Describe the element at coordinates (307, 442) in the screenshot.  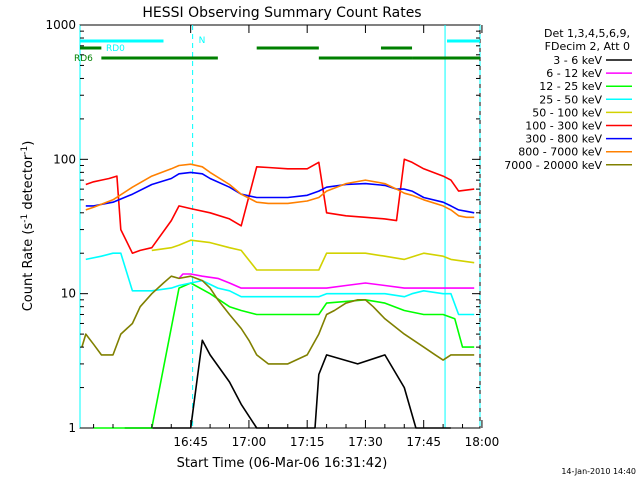
I see `x-tick-label: 17:15` at that location.